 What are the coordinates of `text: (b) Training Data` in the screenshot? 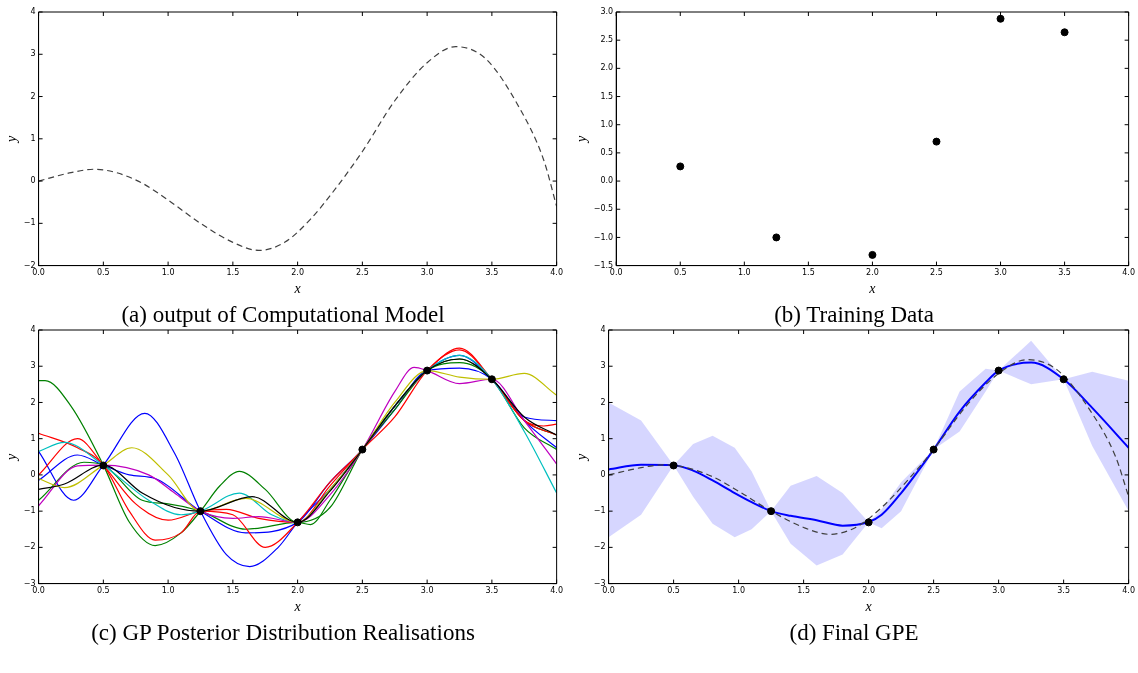 It's located at (854, 314).